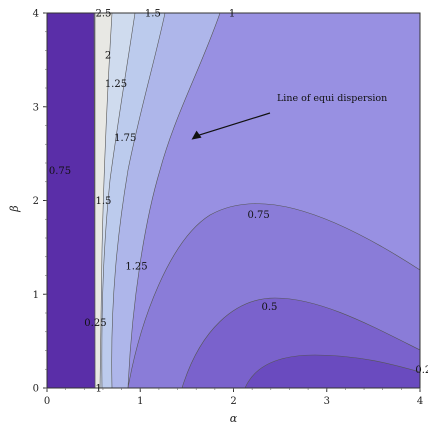 Image resolution: width=428 pixels, height=435 pixels. I want to click on y-tick-label: 2, so click(36, 201).